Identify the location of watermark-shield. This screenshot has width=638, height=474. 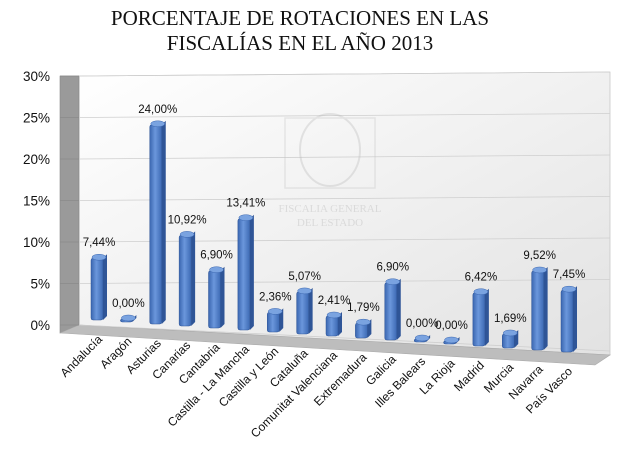
(330, 150).